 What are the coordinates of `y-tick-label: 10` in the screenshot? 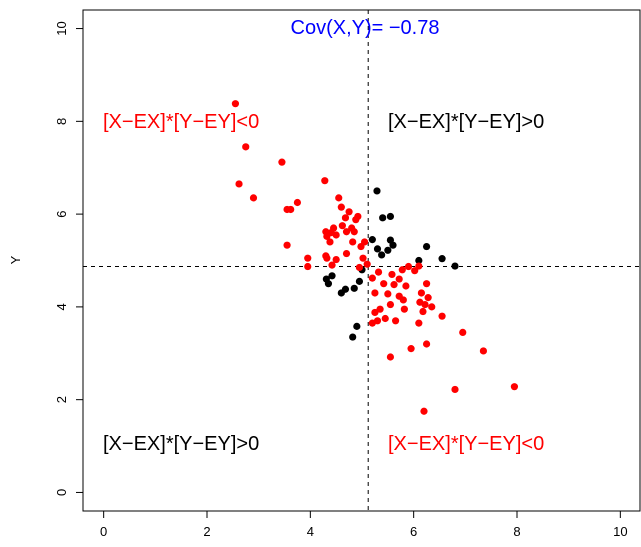 It's located at (61, 28).